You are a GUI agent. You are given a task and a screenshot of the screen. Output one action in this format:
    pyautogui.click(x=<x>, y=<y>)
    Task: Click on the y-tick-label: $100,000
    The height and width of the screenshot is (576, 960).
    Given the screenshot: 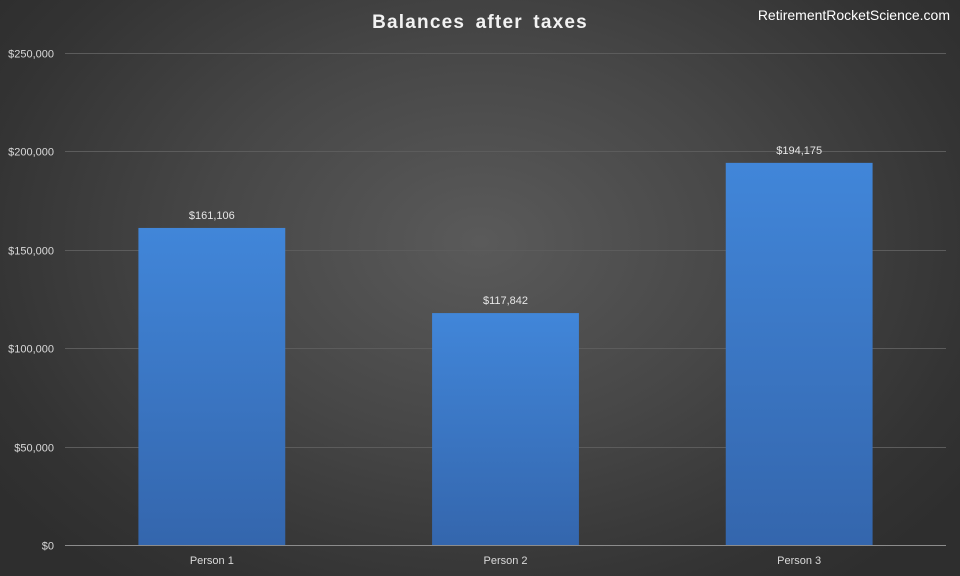 What is the action you would take?
    pyautogui.click(x=31, y=350)
    